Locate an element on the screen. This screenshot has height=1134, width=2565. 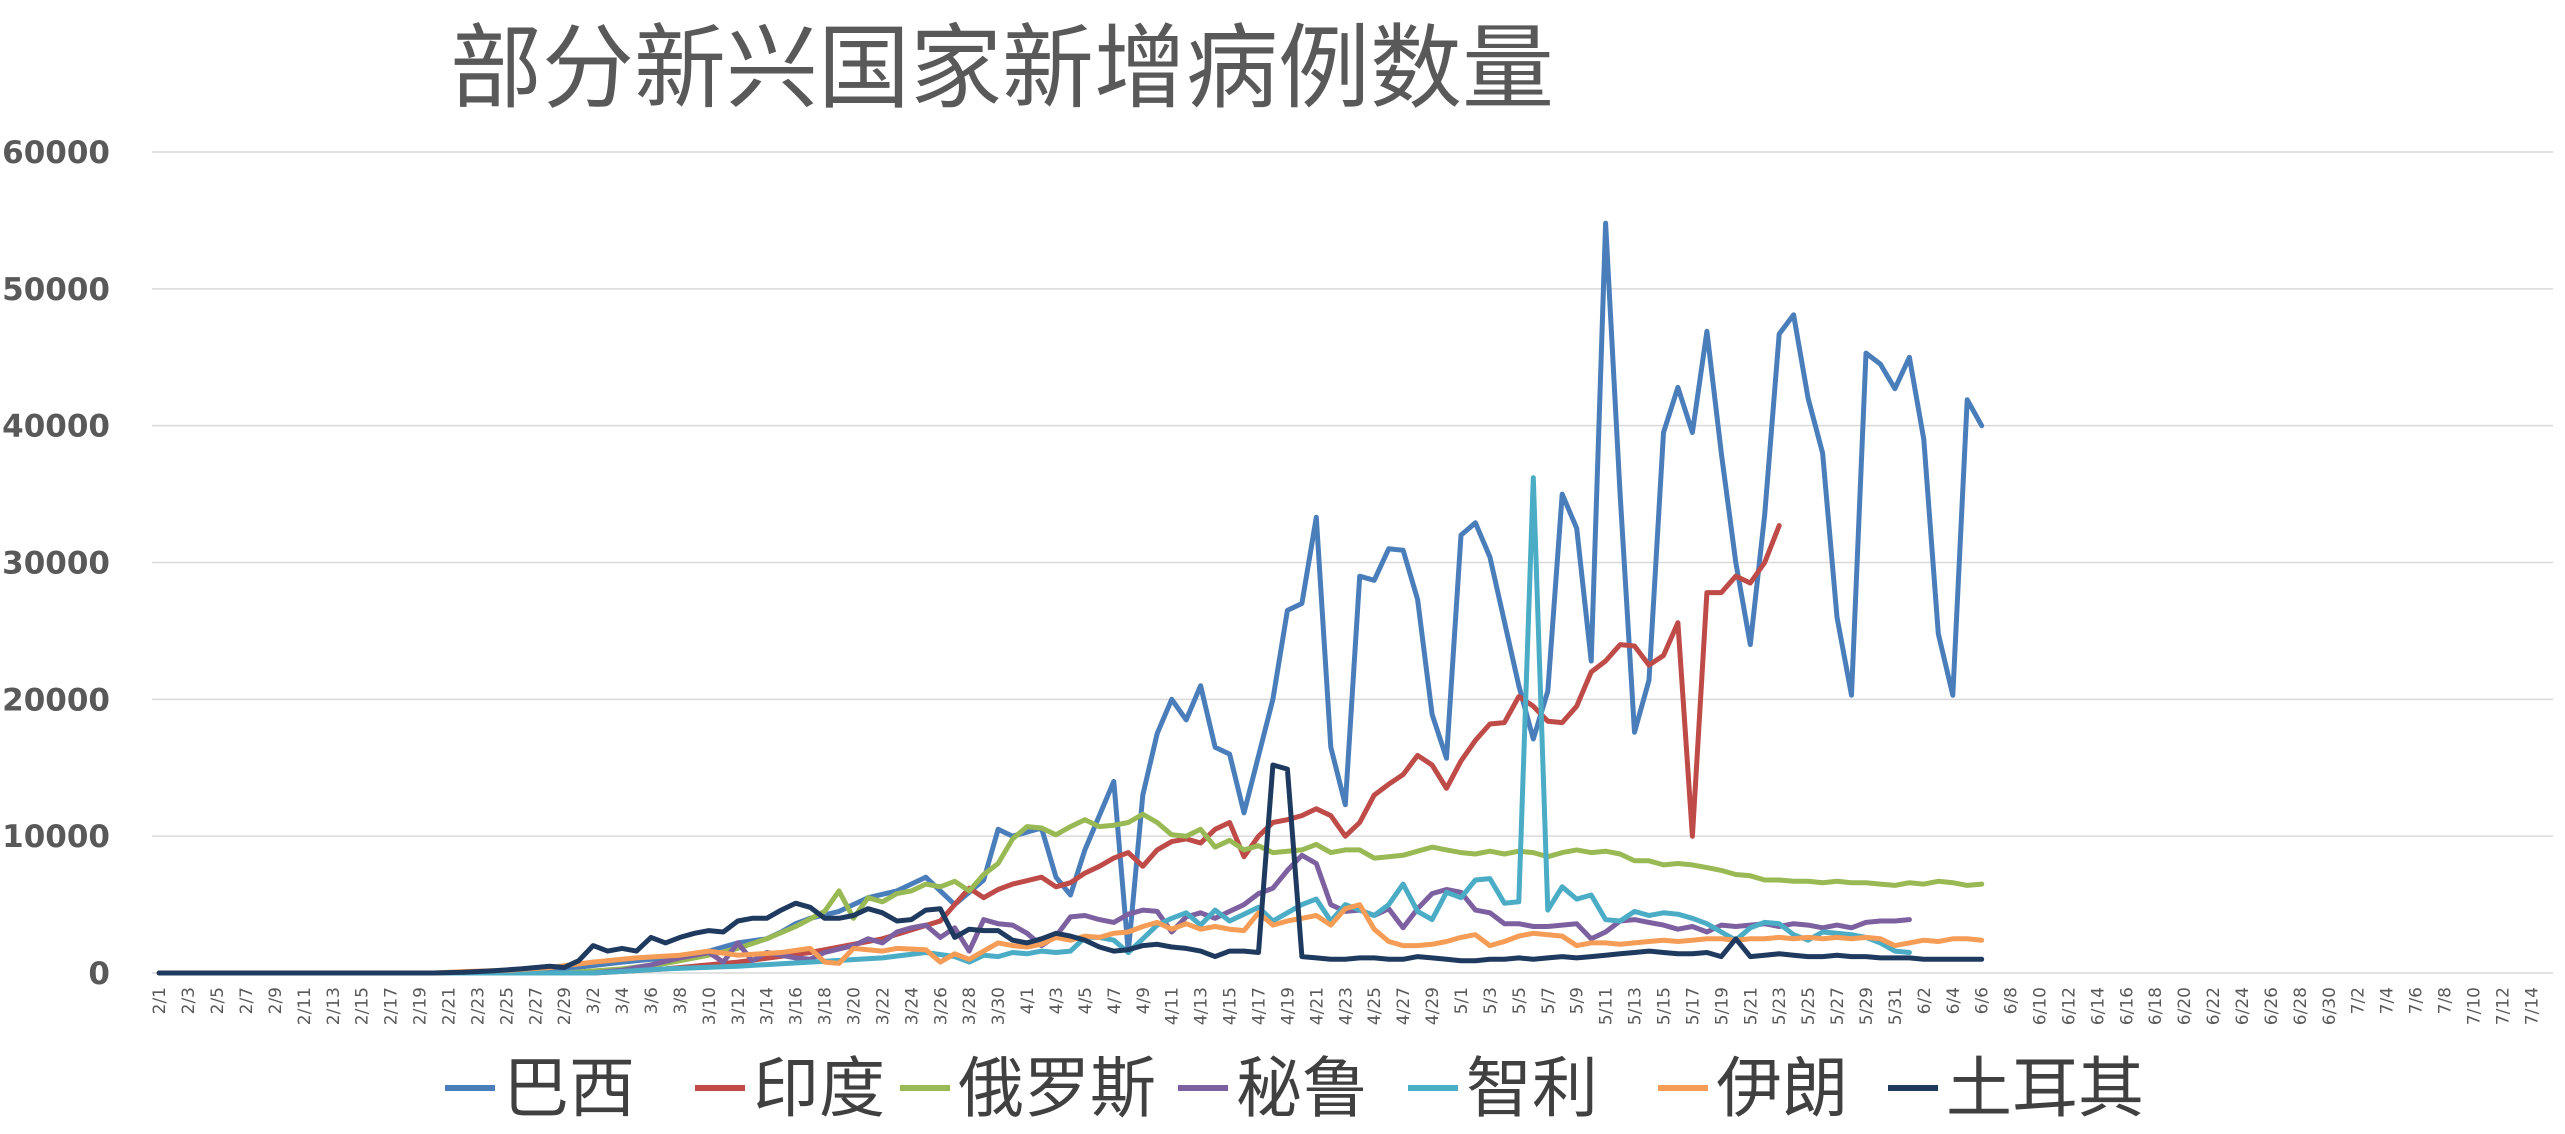
x-tick-label: 3/24 is located at coordinates (912, 1006).